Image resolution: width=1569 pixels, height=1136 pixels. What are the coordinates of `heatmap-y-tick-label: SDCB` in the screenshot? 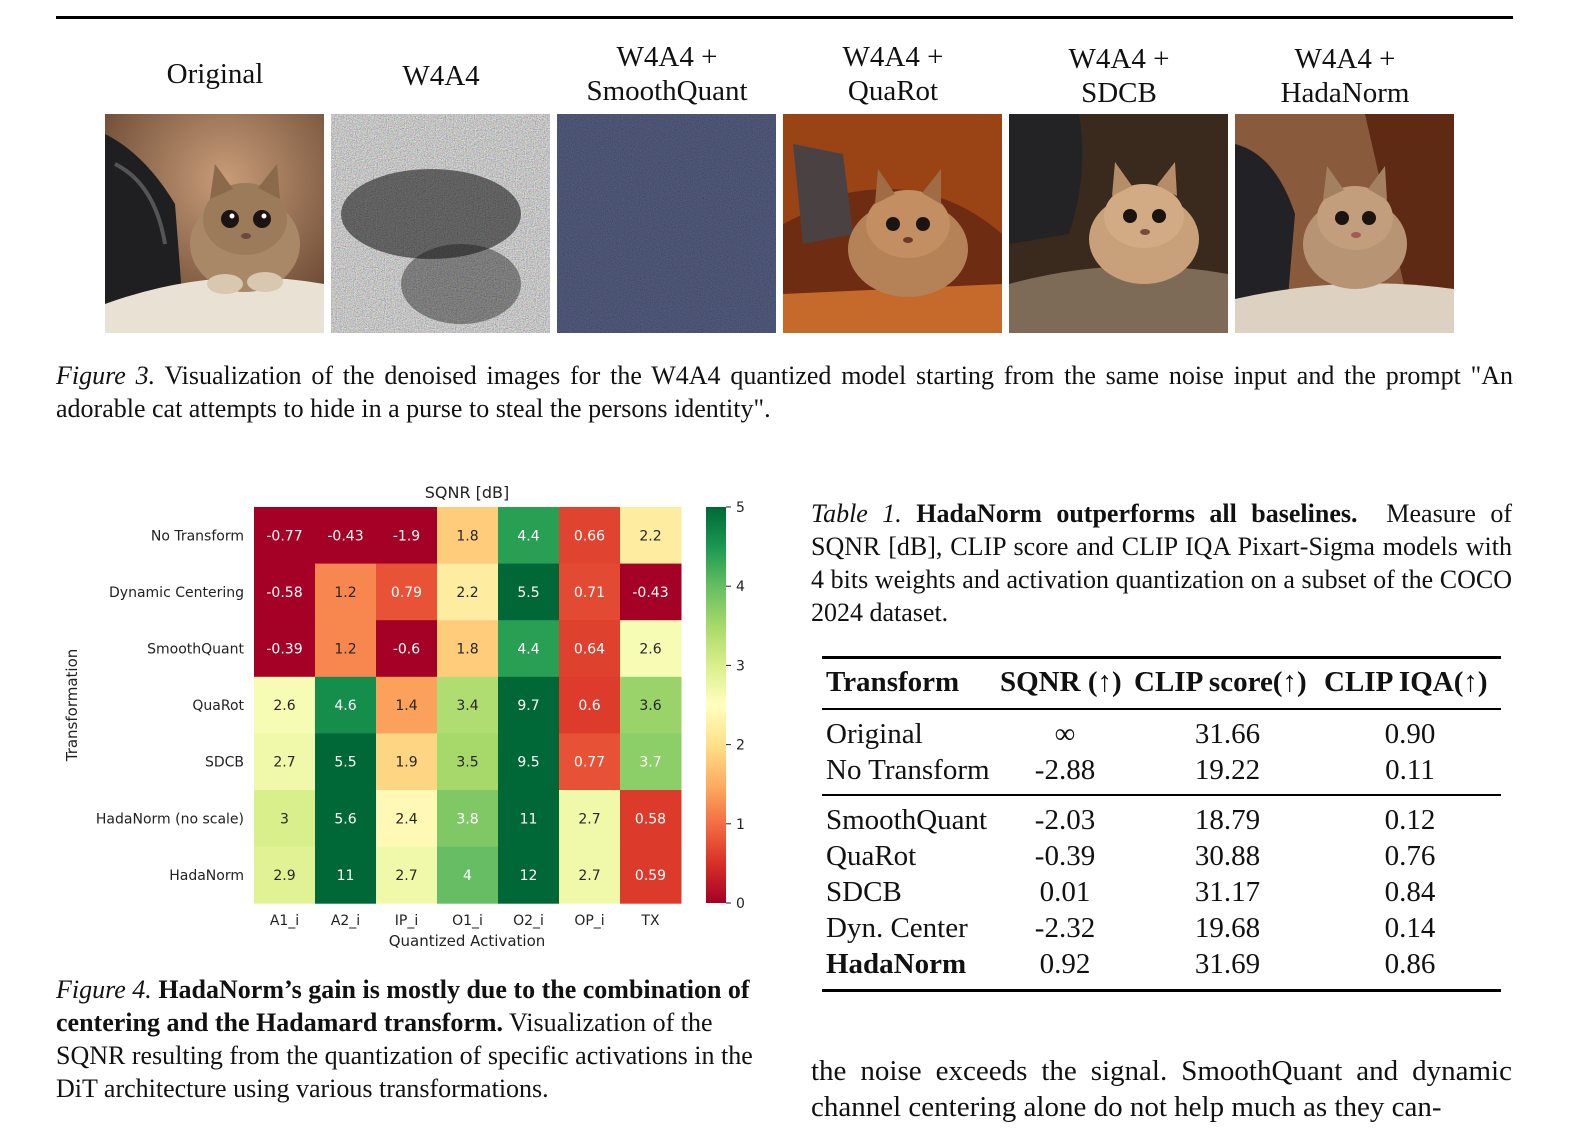 It's located at (224, 763).